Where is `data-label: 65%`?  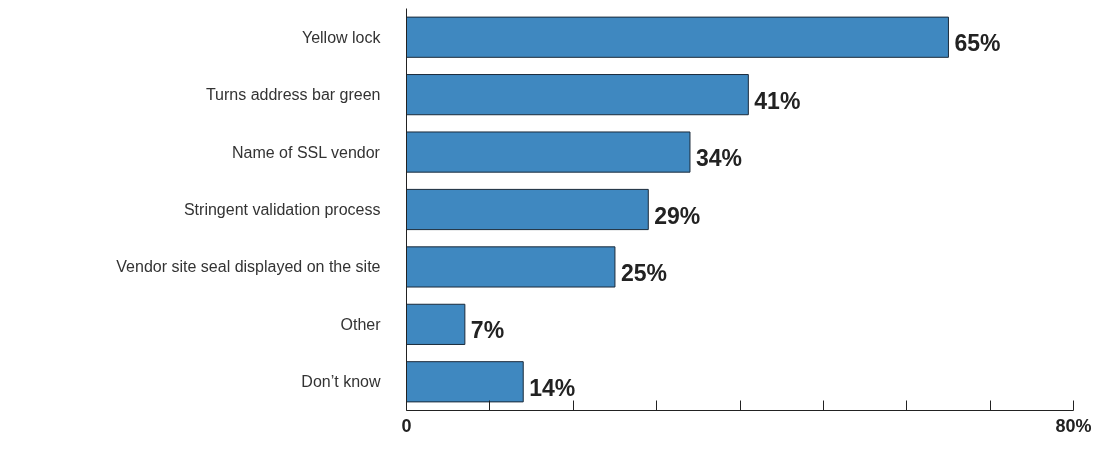 data-label: 65% is located at coordinates (977, 43).